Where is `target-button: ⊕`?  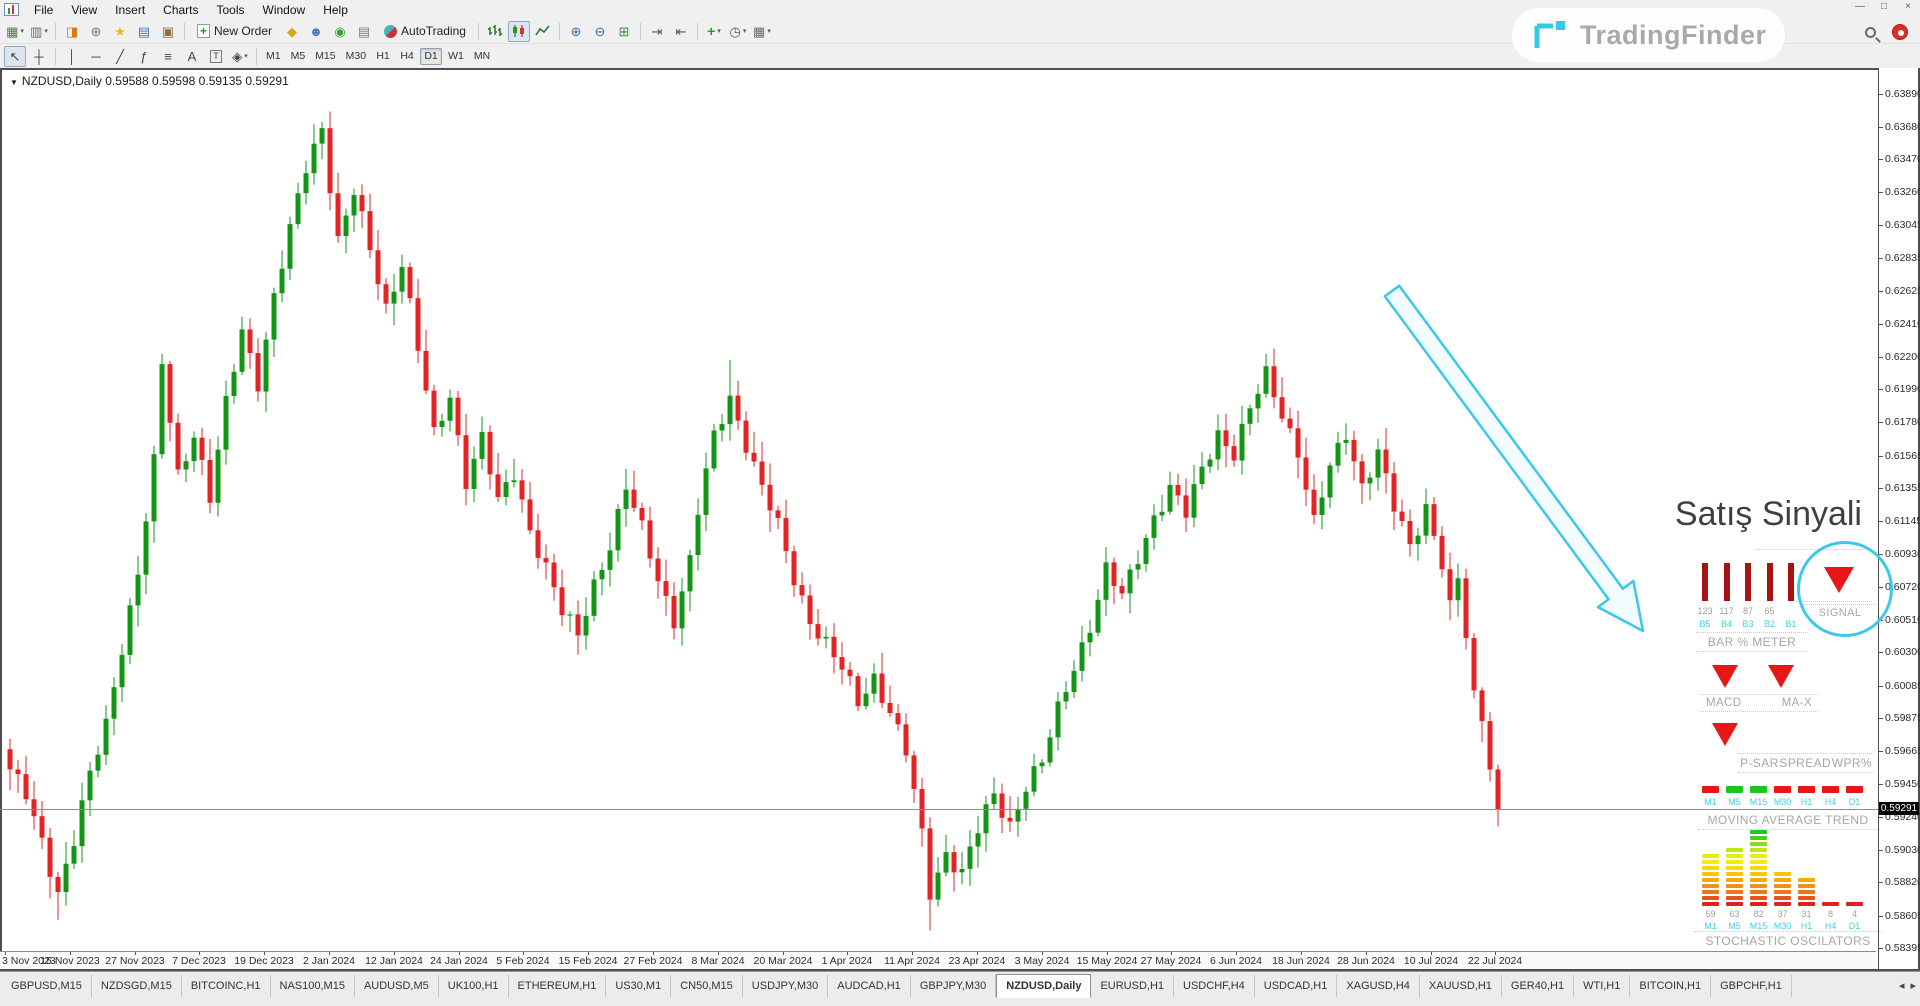
target-button: ⊕ is located at coordinates (96, 31).